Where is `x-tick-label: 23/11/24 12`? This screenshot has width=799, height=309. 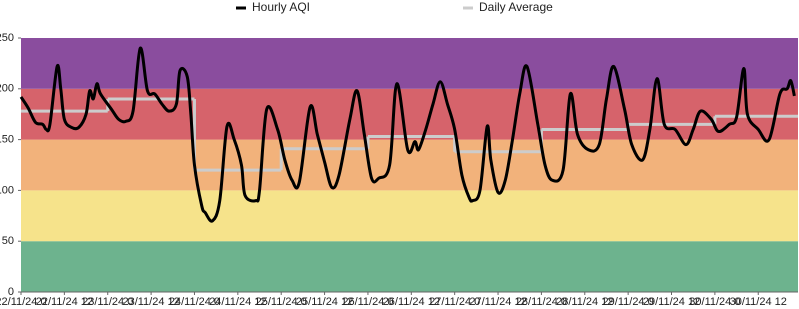 x-tick-label: 23/11/24 12 is located at coordinates (150, 302).